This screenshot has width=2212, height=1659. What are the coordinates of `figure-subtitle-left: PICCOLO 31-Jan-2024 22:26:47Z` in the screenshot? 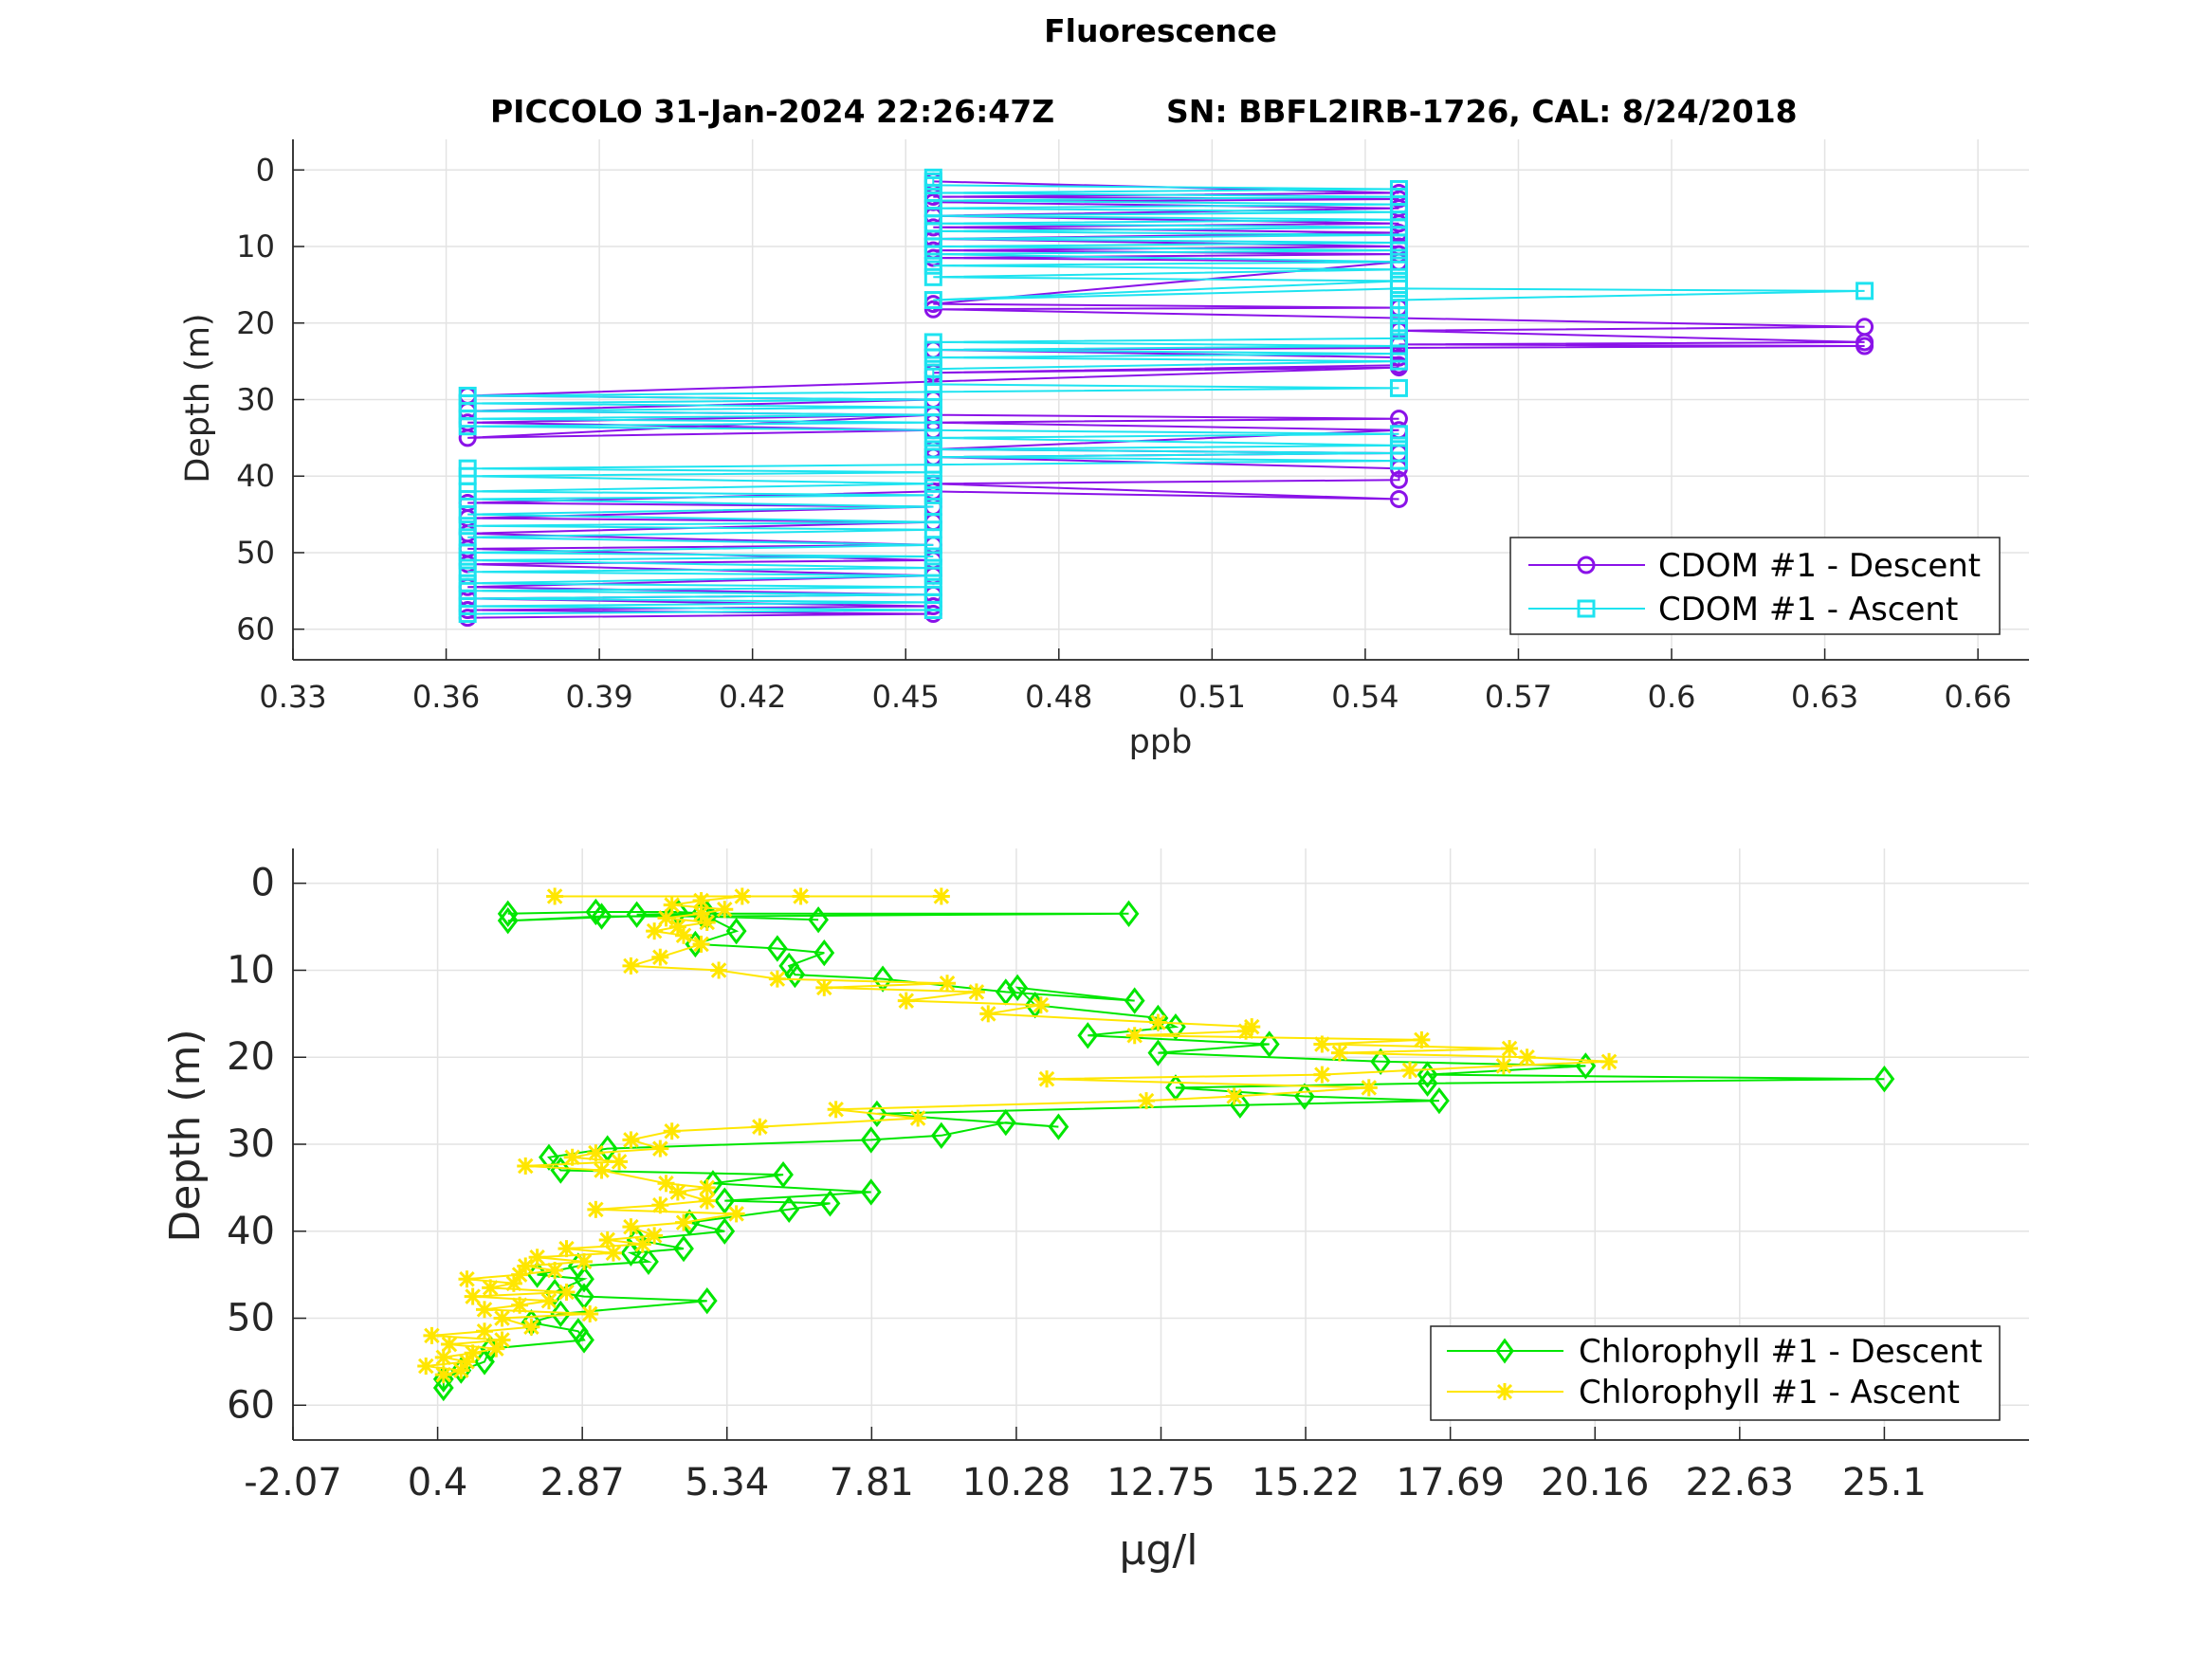 It's located at (772, 111).